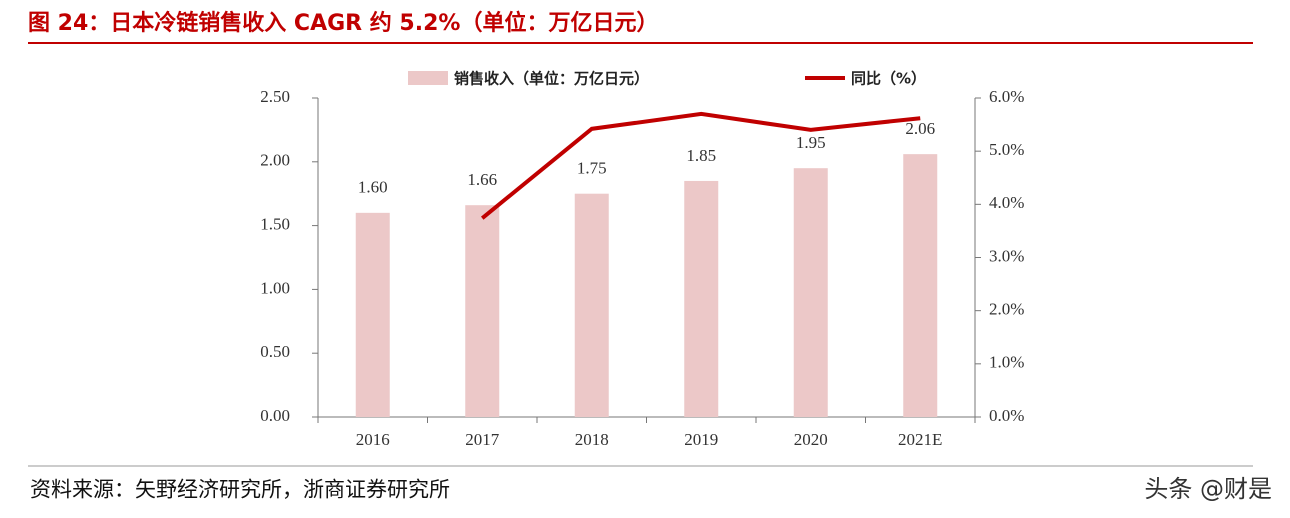  I want to click on y-tick-label: 2.50, so click(275, 96).